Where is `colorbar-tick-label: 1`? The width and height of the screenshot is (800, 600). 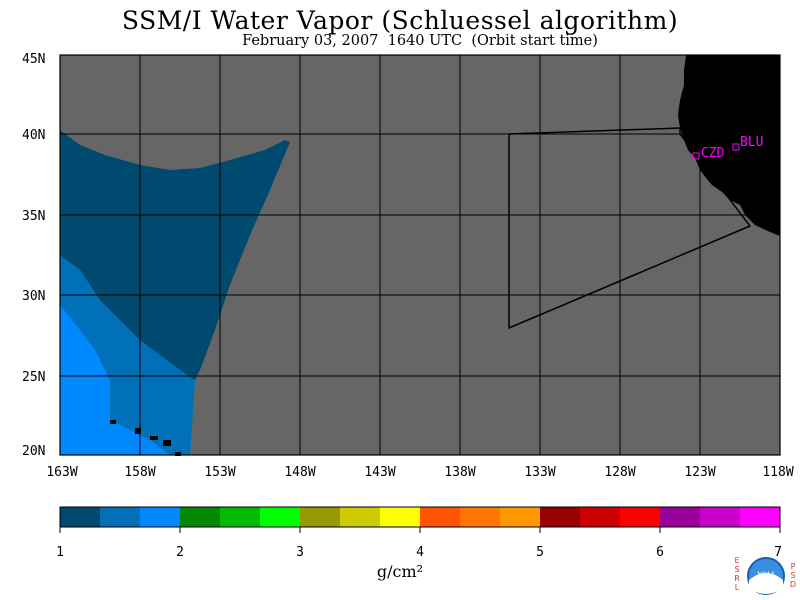
colorbar-tick-label: 1 is located at coordinates (60, 552).